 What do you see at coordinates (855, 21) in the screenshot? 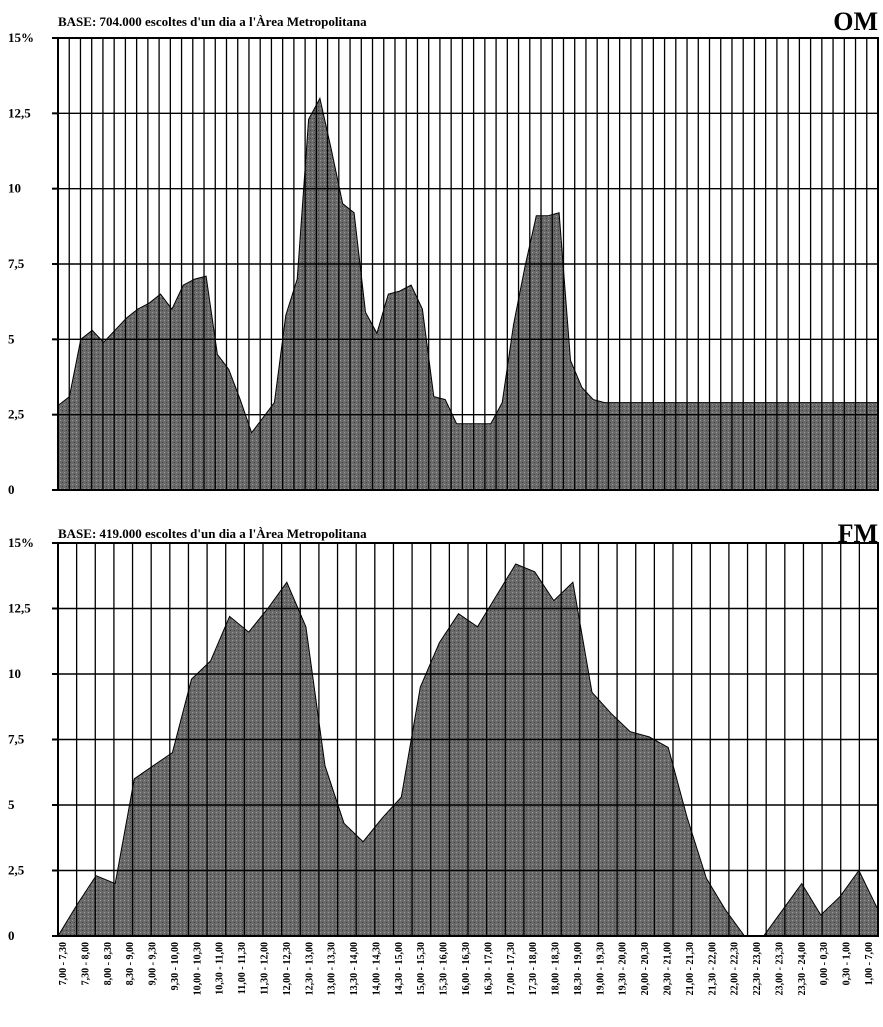
I see `om-corner-label: OM` at bounding box center [855, 21].